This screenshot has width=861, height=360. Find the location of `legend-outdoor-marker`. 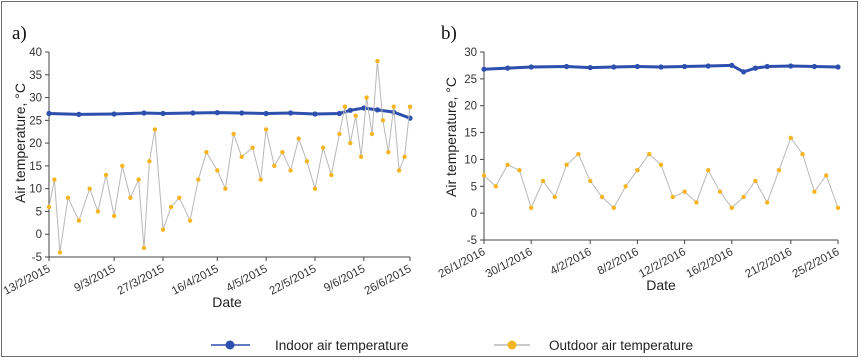

legend-outdoor-marker is located at coordinates (512, 345).